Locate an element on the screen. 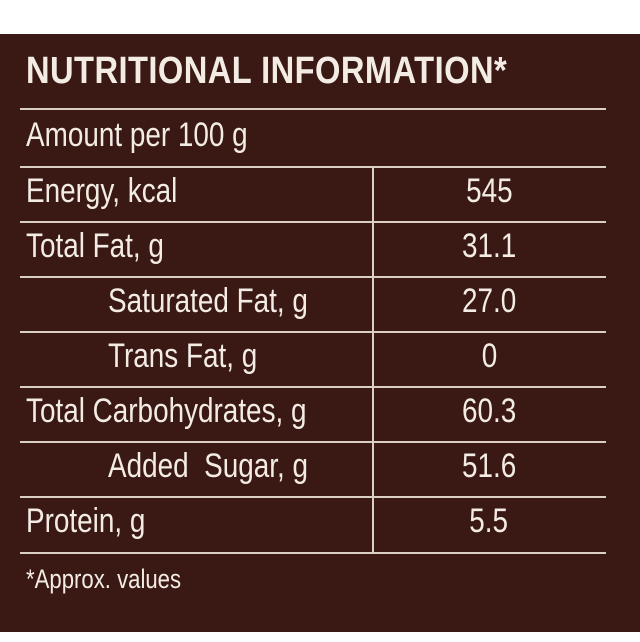 This screenshot has width=640, height=642. row-value-energy: 545 is located at coordinates (489, 191).